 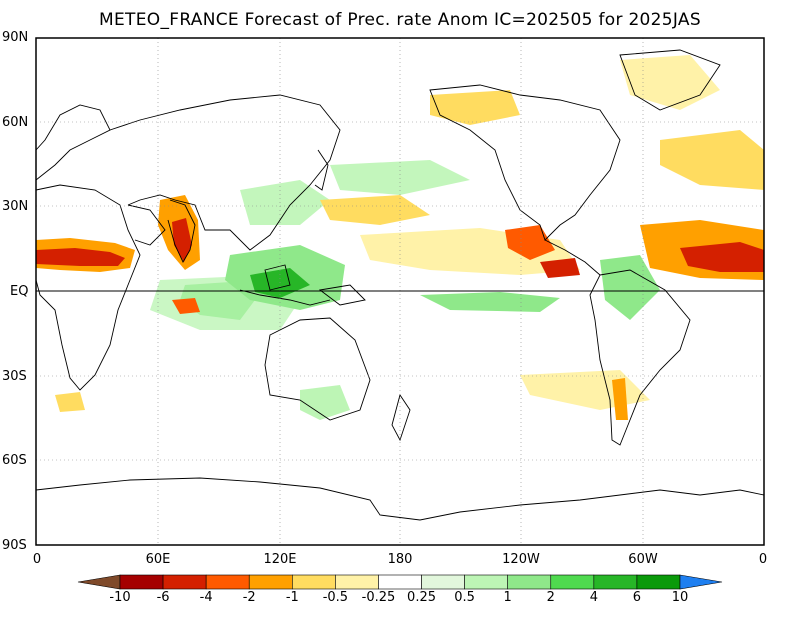 I want to click on colorbar-label: -2, so click(x=249, y=597).